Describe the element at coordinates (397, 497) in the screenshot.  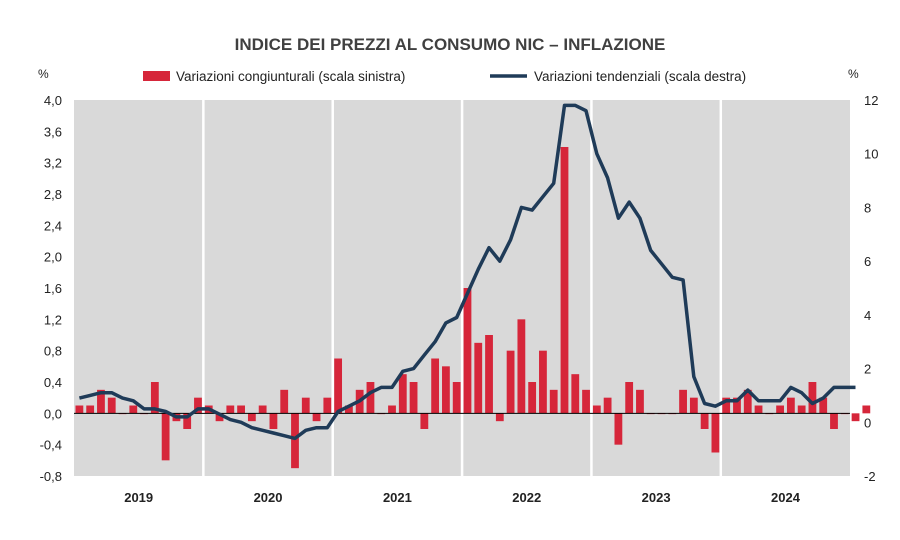
I see `year-label: 2021` at that location.